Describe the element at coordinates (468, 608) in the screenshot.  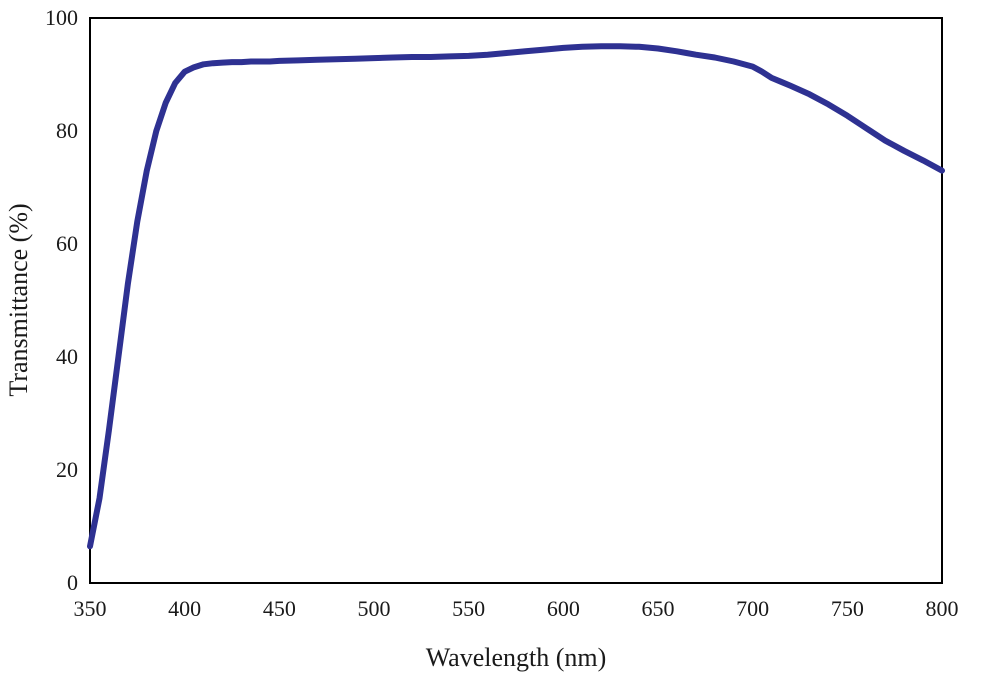
I see `x-tick-label: 550` at that location.